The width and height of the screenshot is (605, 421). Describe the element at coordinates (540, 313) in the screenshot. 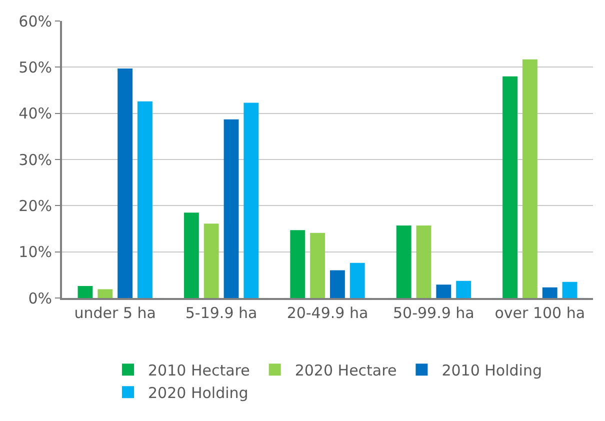

I see `x-tick-label: over 100 ha` at that location.